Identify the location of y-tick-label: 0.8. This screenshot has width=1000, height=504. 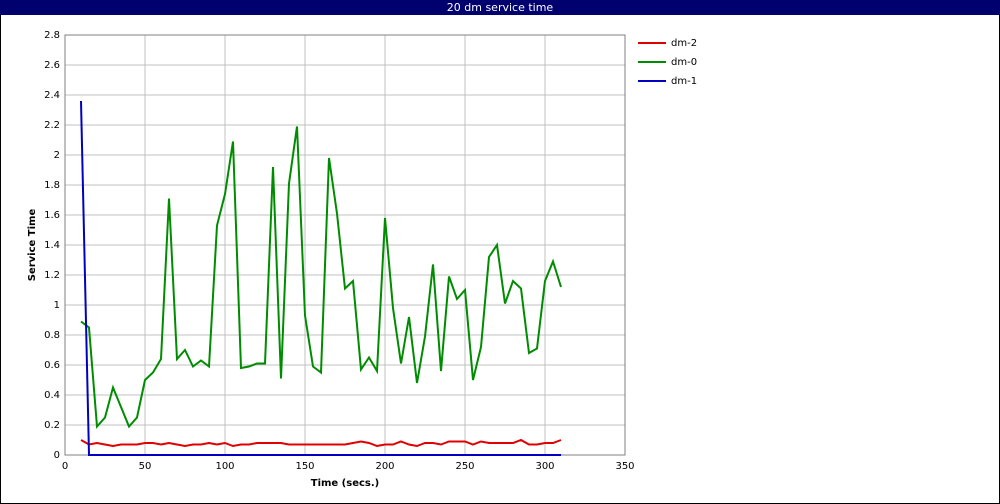
(52, 335).